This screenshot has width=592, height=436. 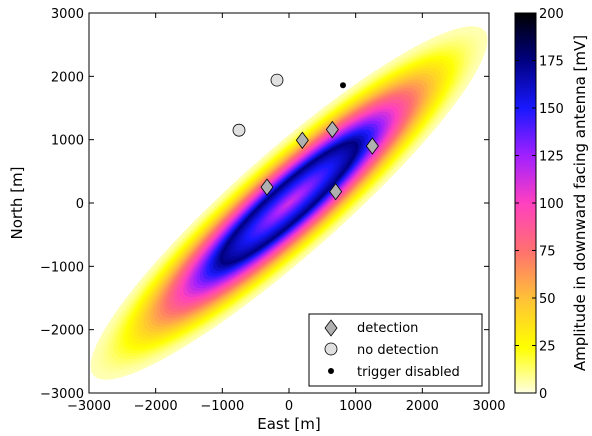 What do you see at coordinates (551, 157) in the screenshot?
I see `colorbar-tick-label: 125` at bounding box center [551, 157].